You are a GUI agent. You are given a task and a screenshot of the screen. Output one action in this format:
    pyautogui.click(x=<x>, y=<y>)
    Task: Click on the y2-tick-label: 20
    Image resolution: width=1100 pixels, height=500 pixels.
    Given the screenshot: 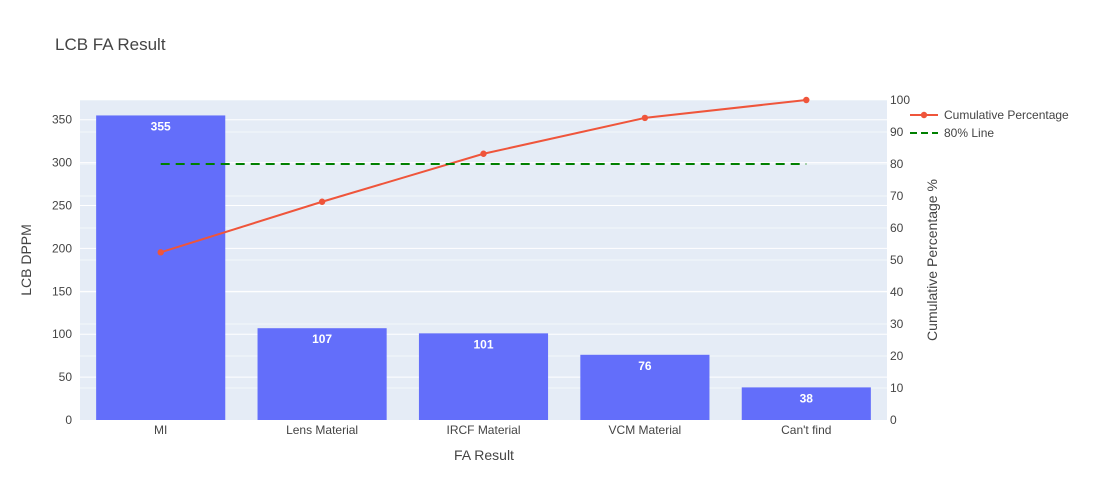 What is the action you would take?
    pyautogui.click(x=897, y=356)
    